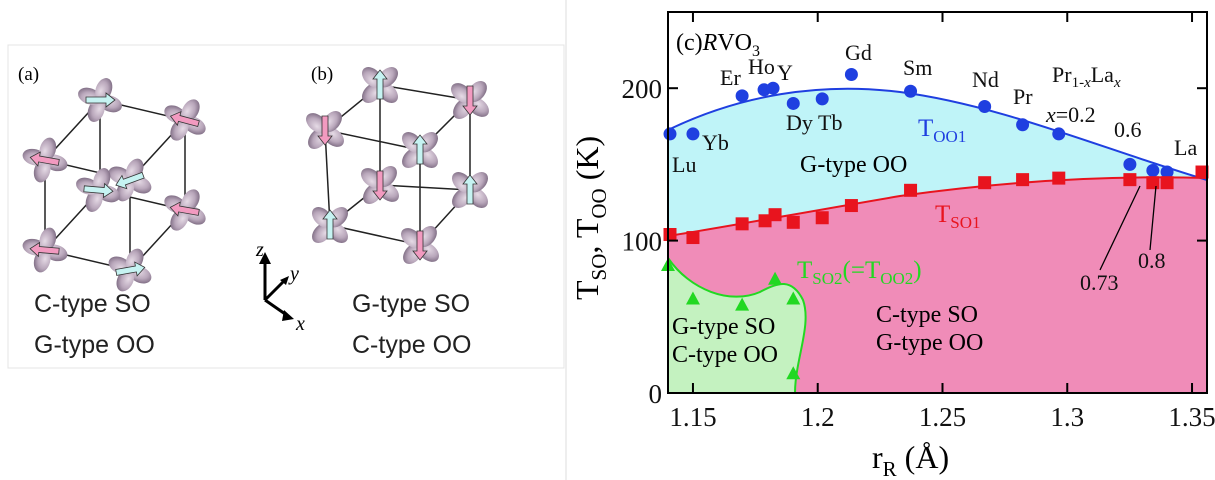  I want to click on x-tick-label: 1.15, so click(692, 417).